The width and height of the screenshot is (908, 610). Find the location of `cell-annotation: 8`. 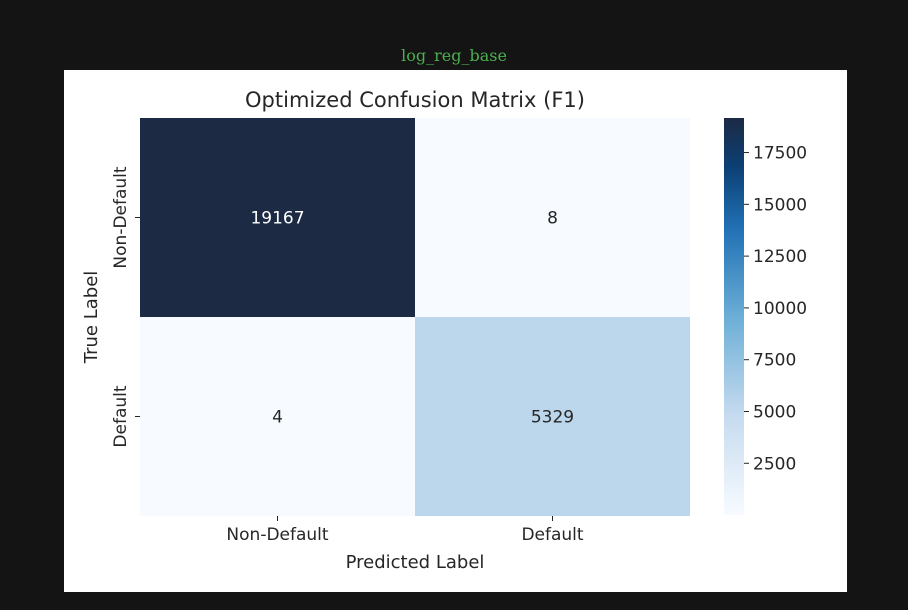

cell-annotation: 8 is located at coordinates (552, 219).